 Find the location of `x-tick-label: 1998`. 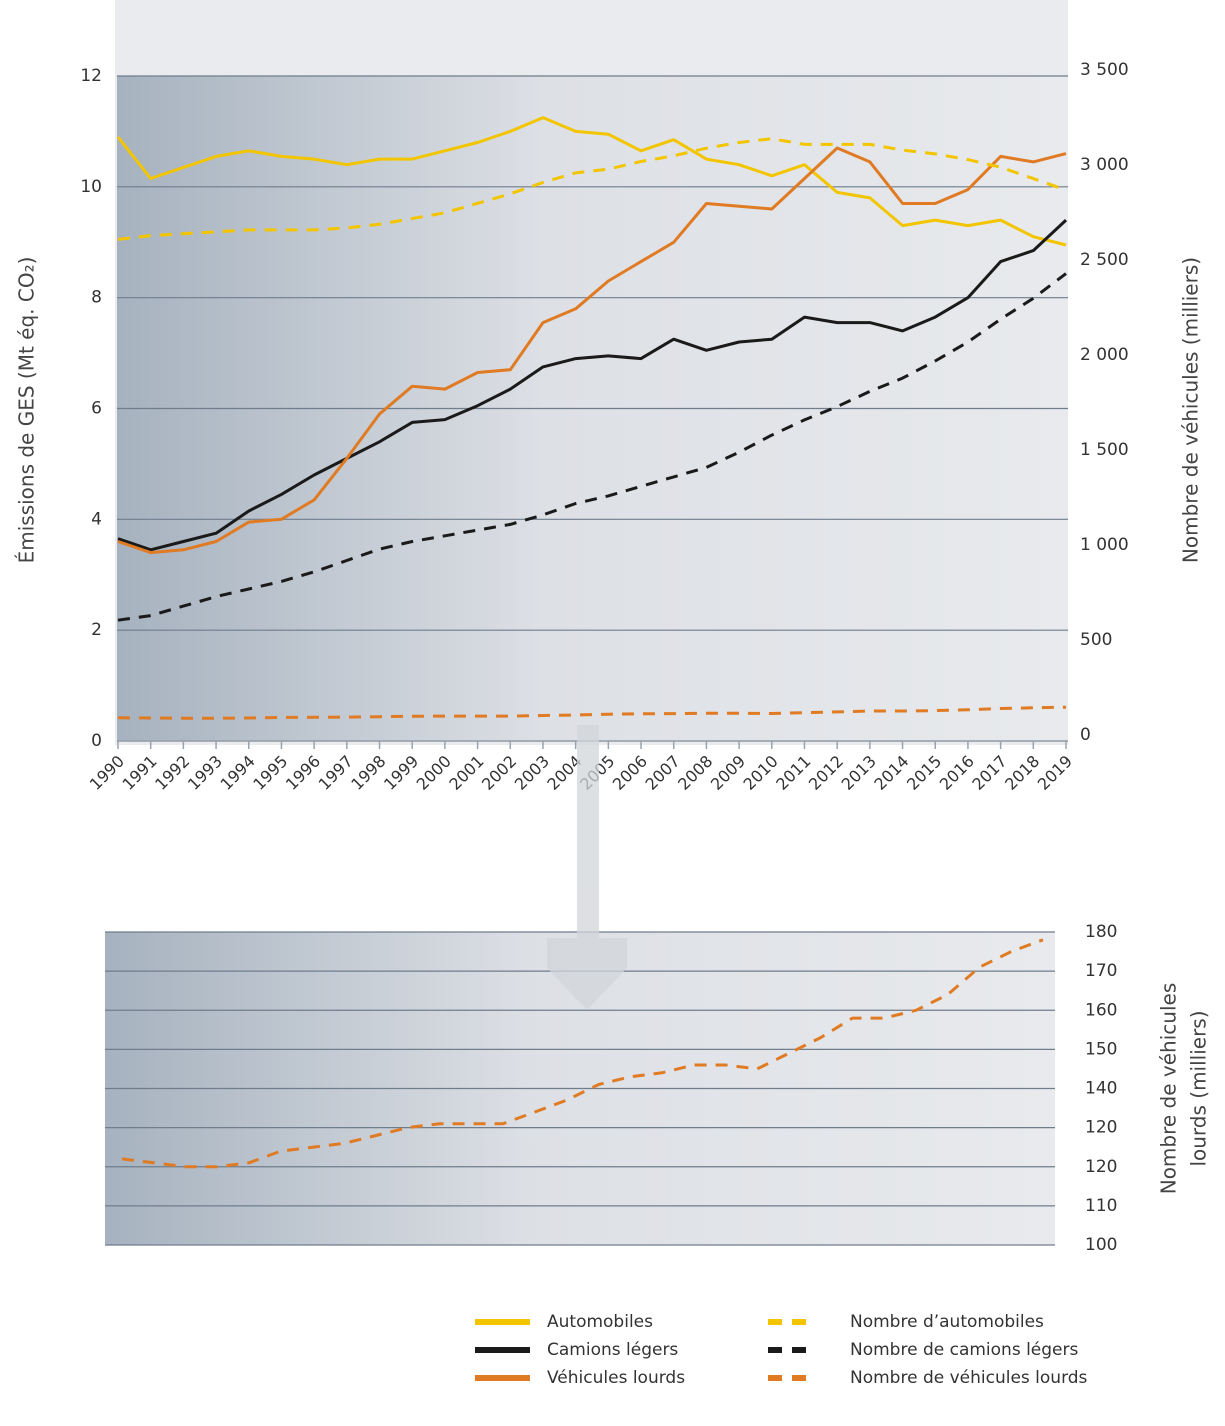

x-tick-label: 1998 is located at coordinates (368, 773).